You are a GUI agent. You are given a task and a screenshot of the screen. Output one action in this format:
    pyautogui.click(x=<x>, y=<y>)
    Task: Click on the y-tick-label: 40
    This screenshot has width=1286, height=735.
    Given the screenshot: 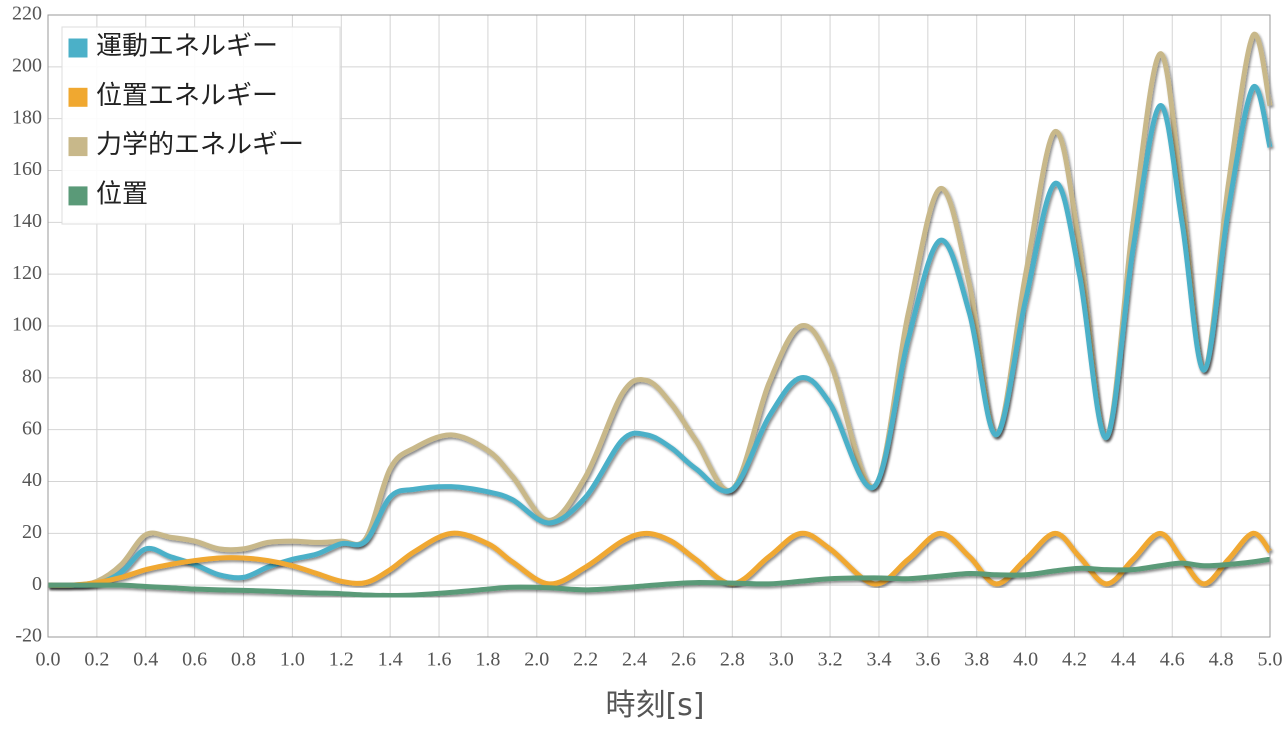 What is the action you would take?
    pyautogui.click(x=32, y=480)
    